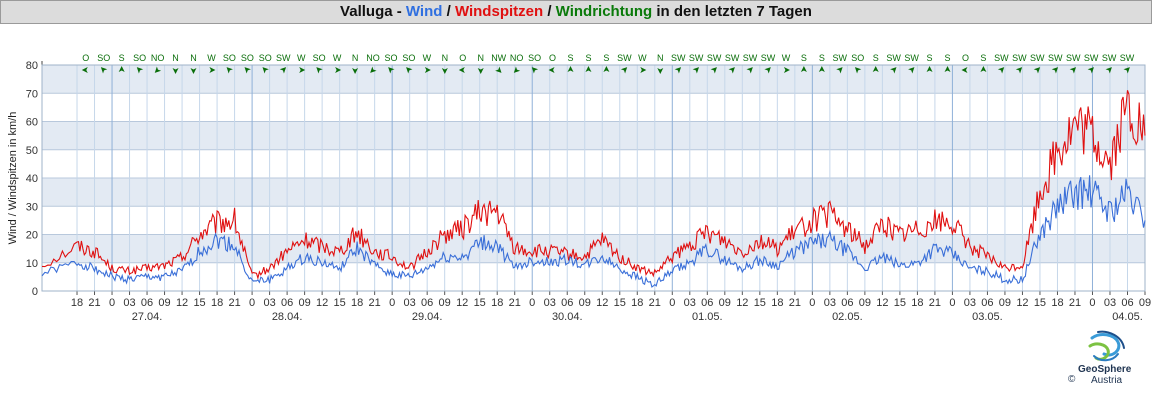 The width and height of the screenshot is (1152, 400). I want to click on y-tick-label: 40, so click(32, 179).